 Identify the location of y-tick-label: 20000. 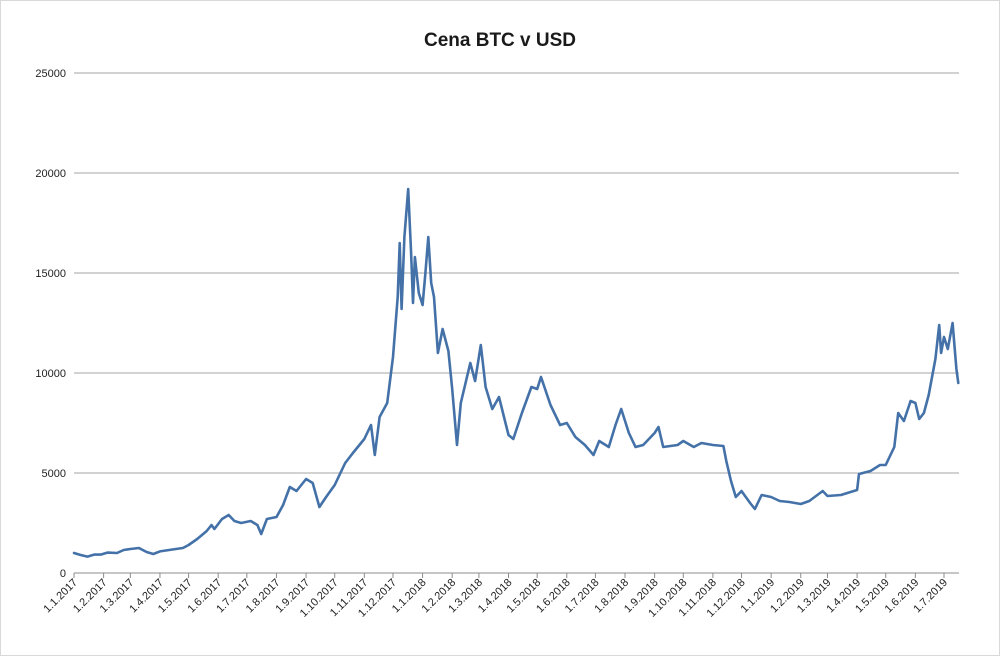
(50, 174).